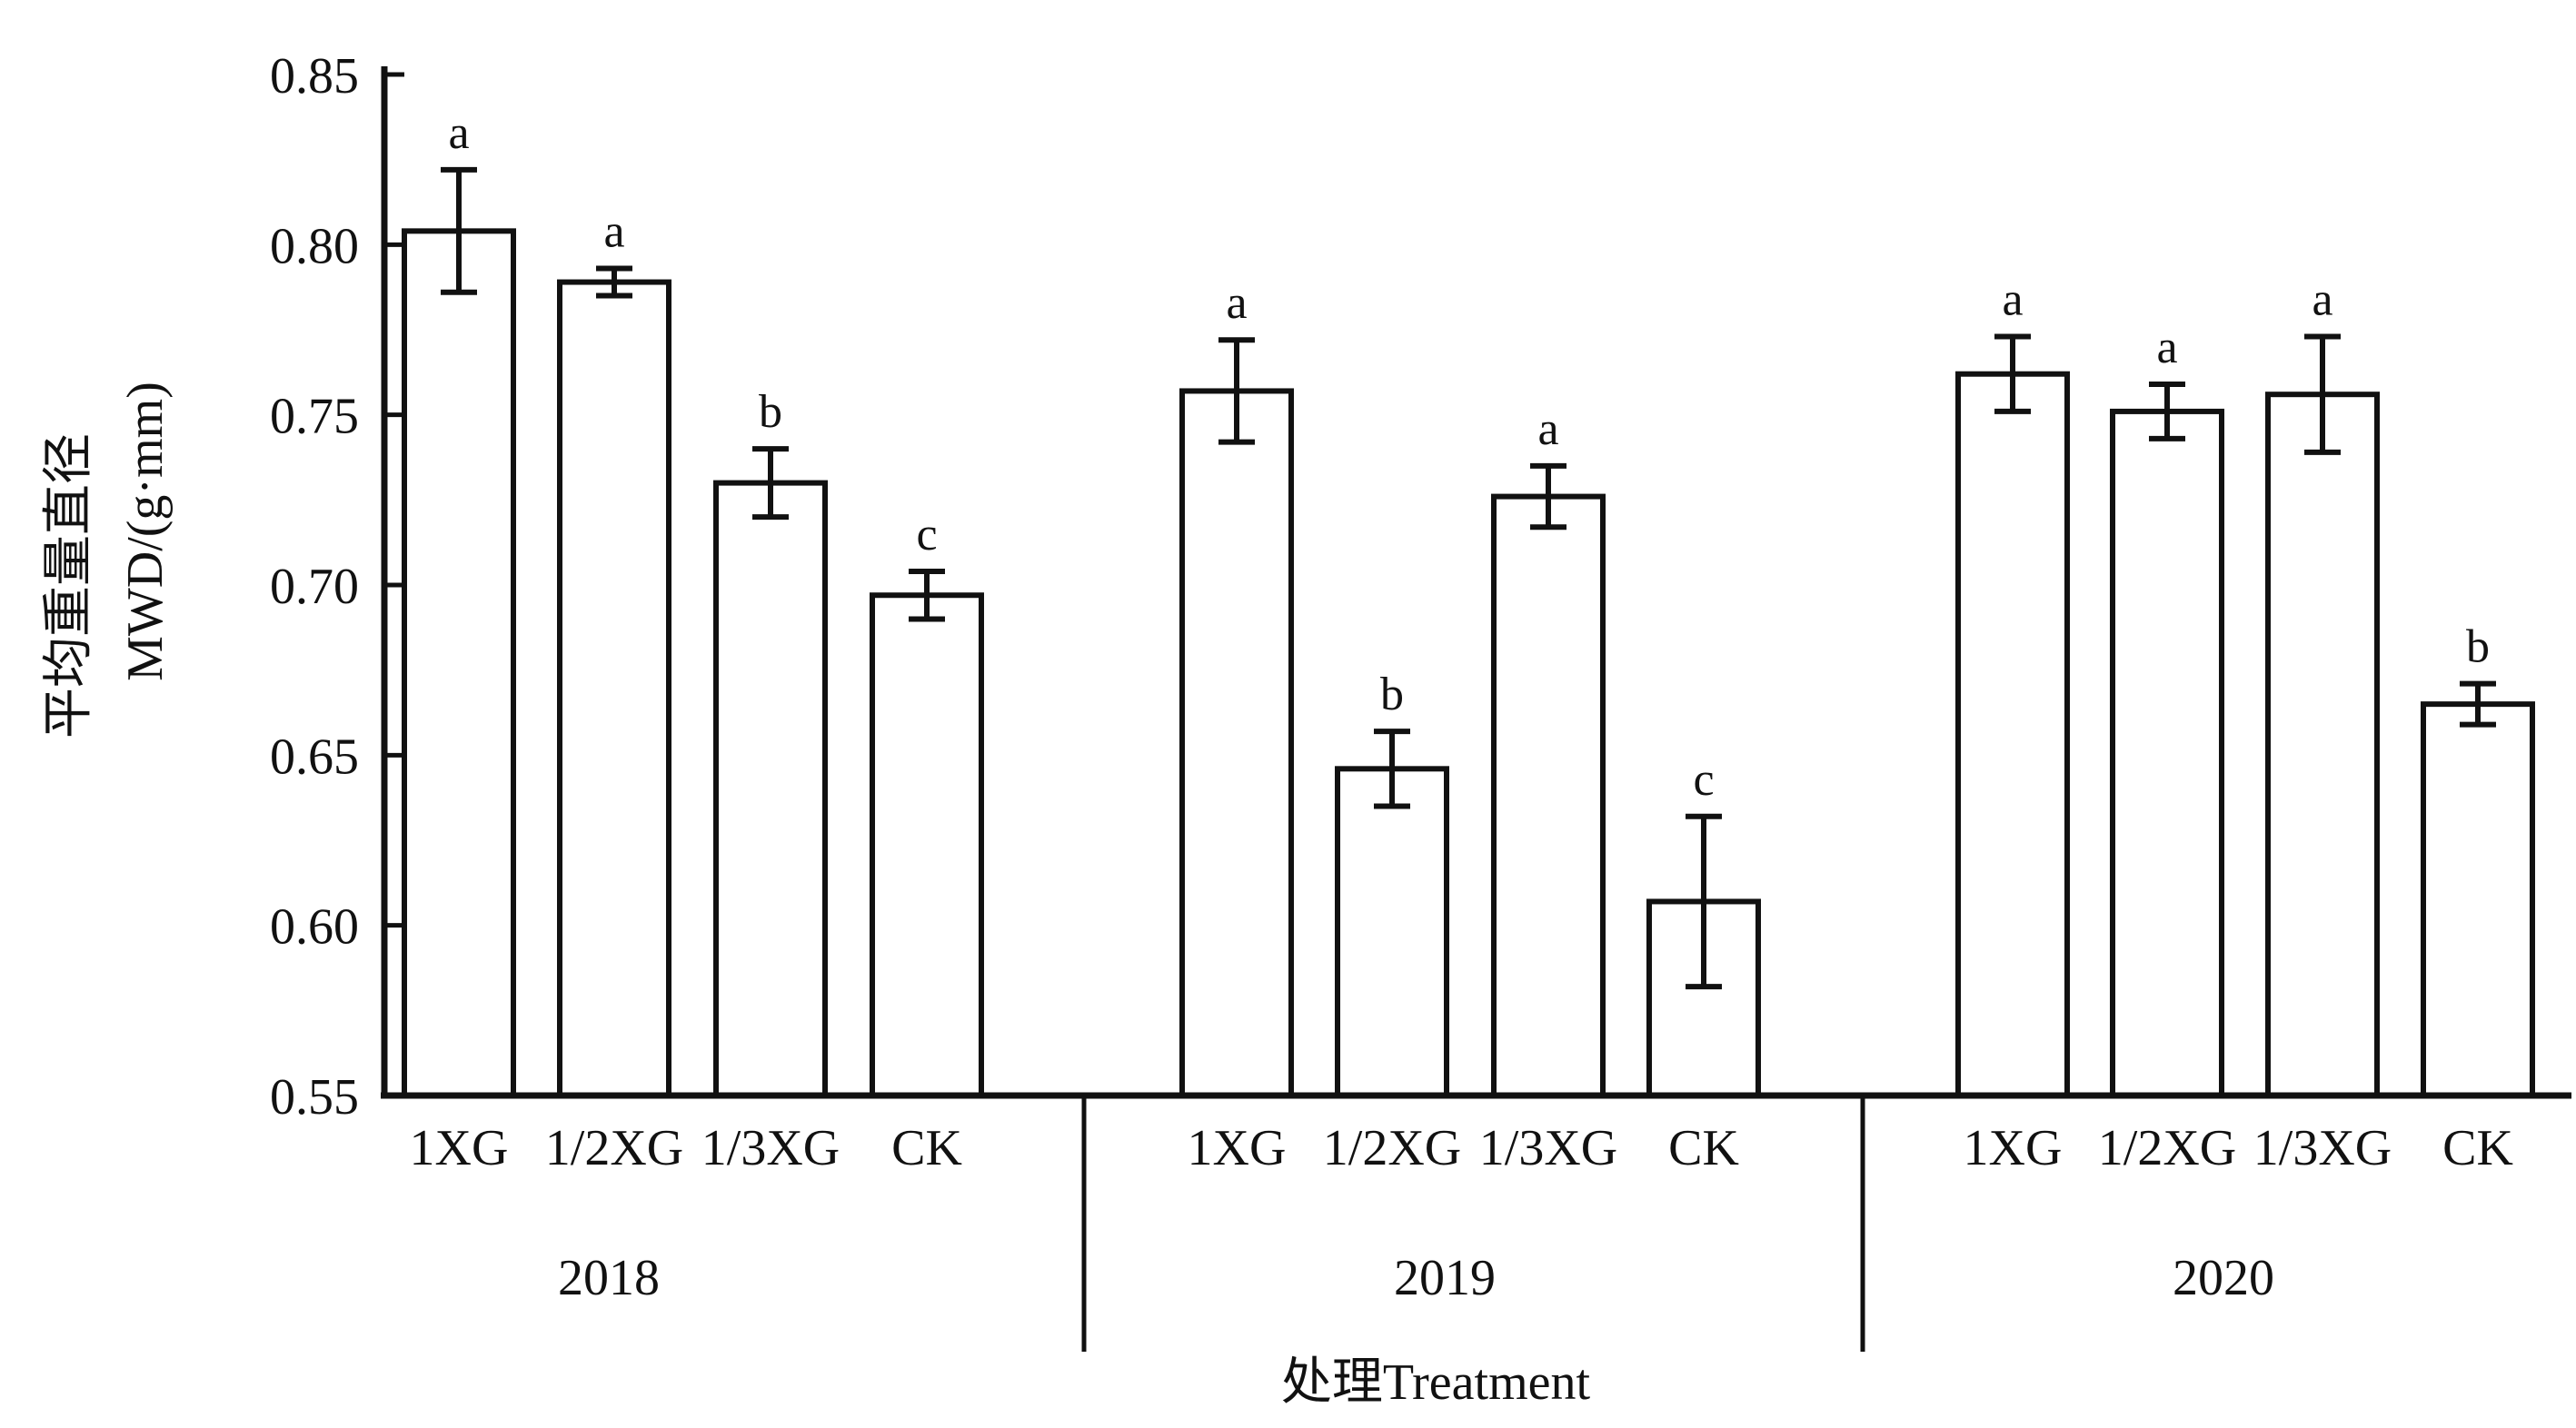 The image size is (2576, 1428). What do you see at coordinates (314, 1097) in the screenshot?
I see `y-tick-label: 0.55` at bounding box center [314, 1097].